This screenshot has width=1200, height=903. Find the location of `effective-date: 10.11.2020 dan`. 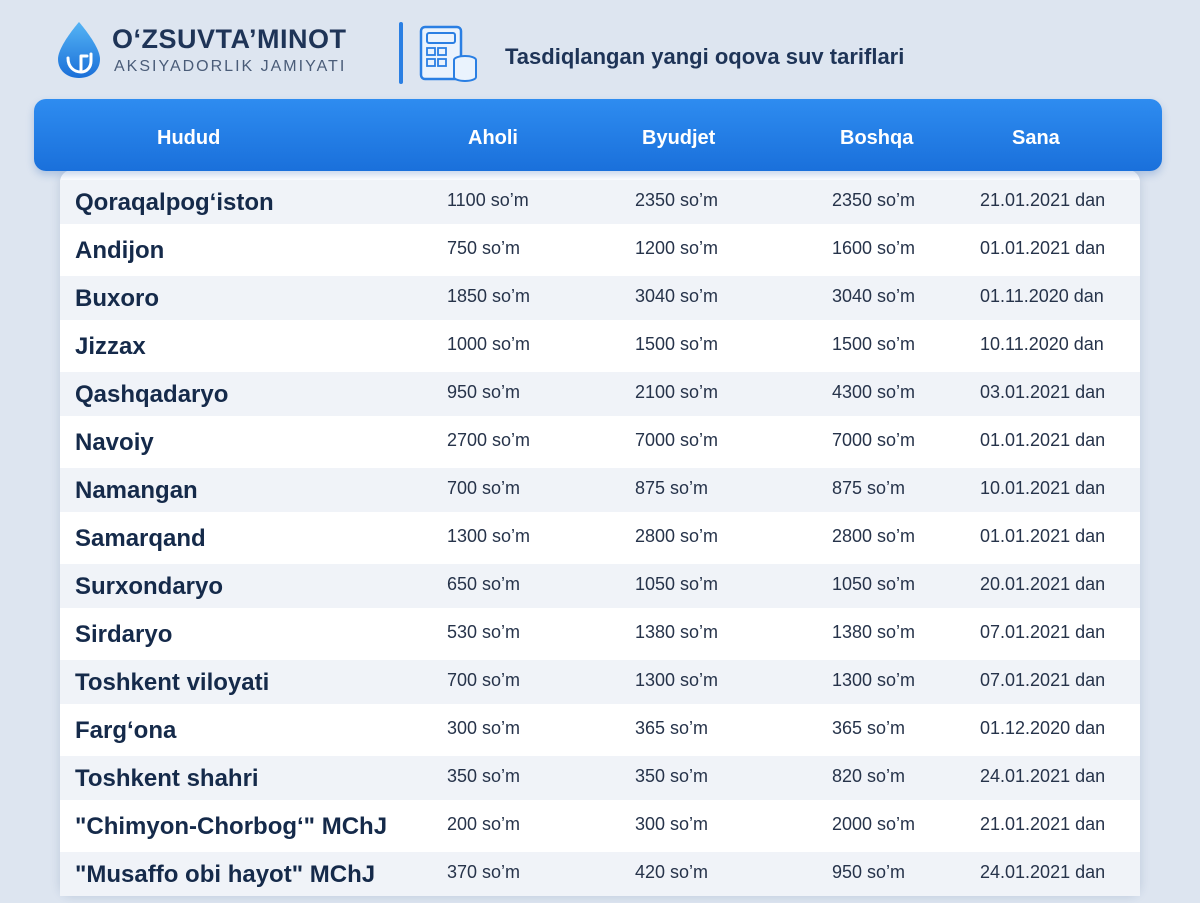

effective-date: 10.11.2020 dan is located at coordinates (1042, 344).